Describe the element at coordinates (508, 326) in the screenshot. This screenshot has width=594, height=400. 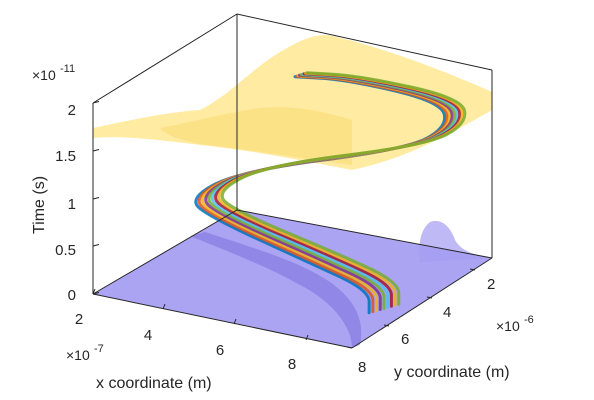
I see `y-multiplier-base: ×10` at that location.